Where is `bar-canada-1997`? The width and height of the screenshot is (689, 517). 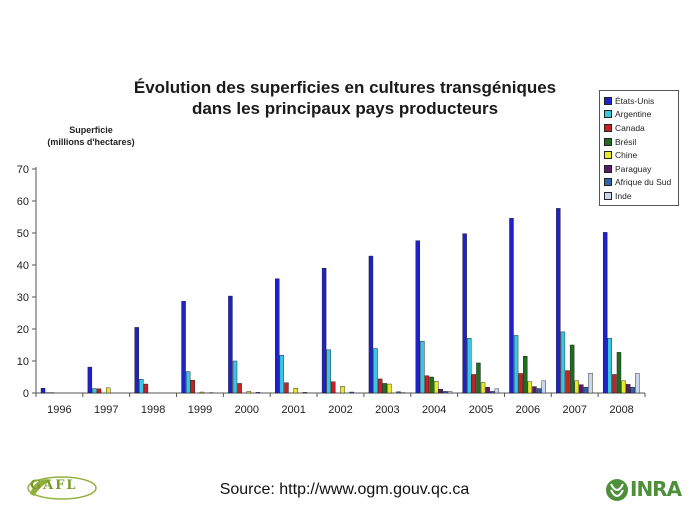 bar-canada-1997 is located at coordinates (99, 391).